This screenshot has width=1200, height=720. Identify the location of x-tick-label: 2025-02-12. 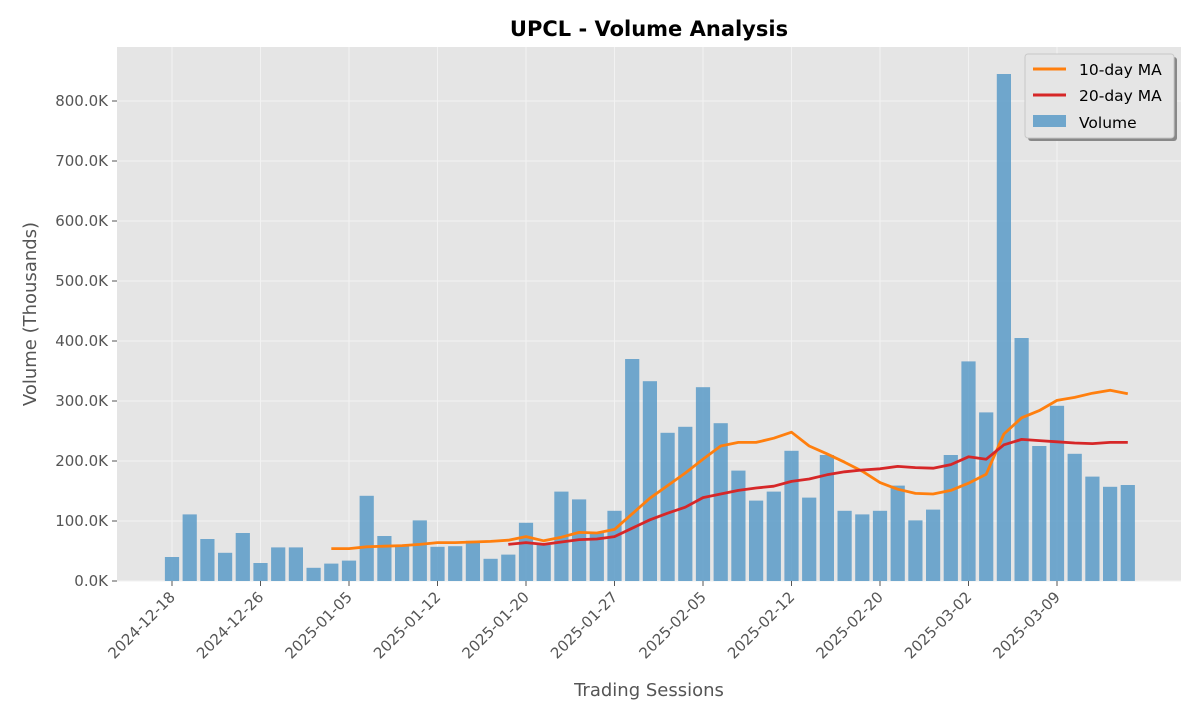
(761, 625).